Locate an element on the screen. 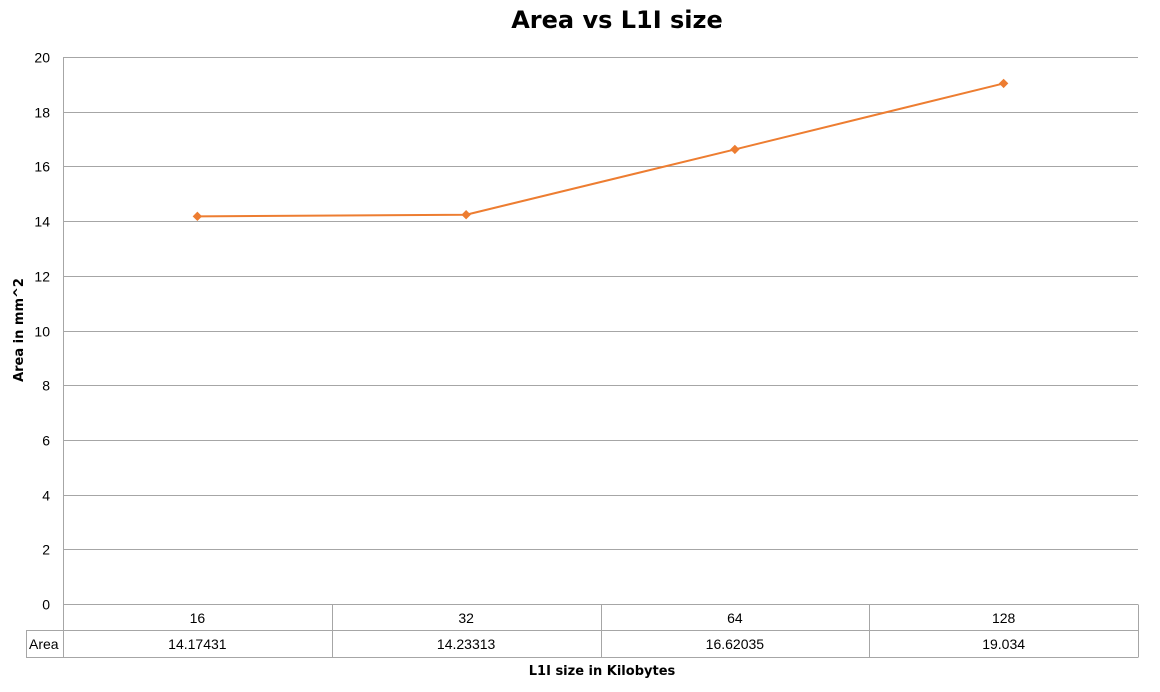  y-tick-label: 14 is located at coordinates (42, 222).